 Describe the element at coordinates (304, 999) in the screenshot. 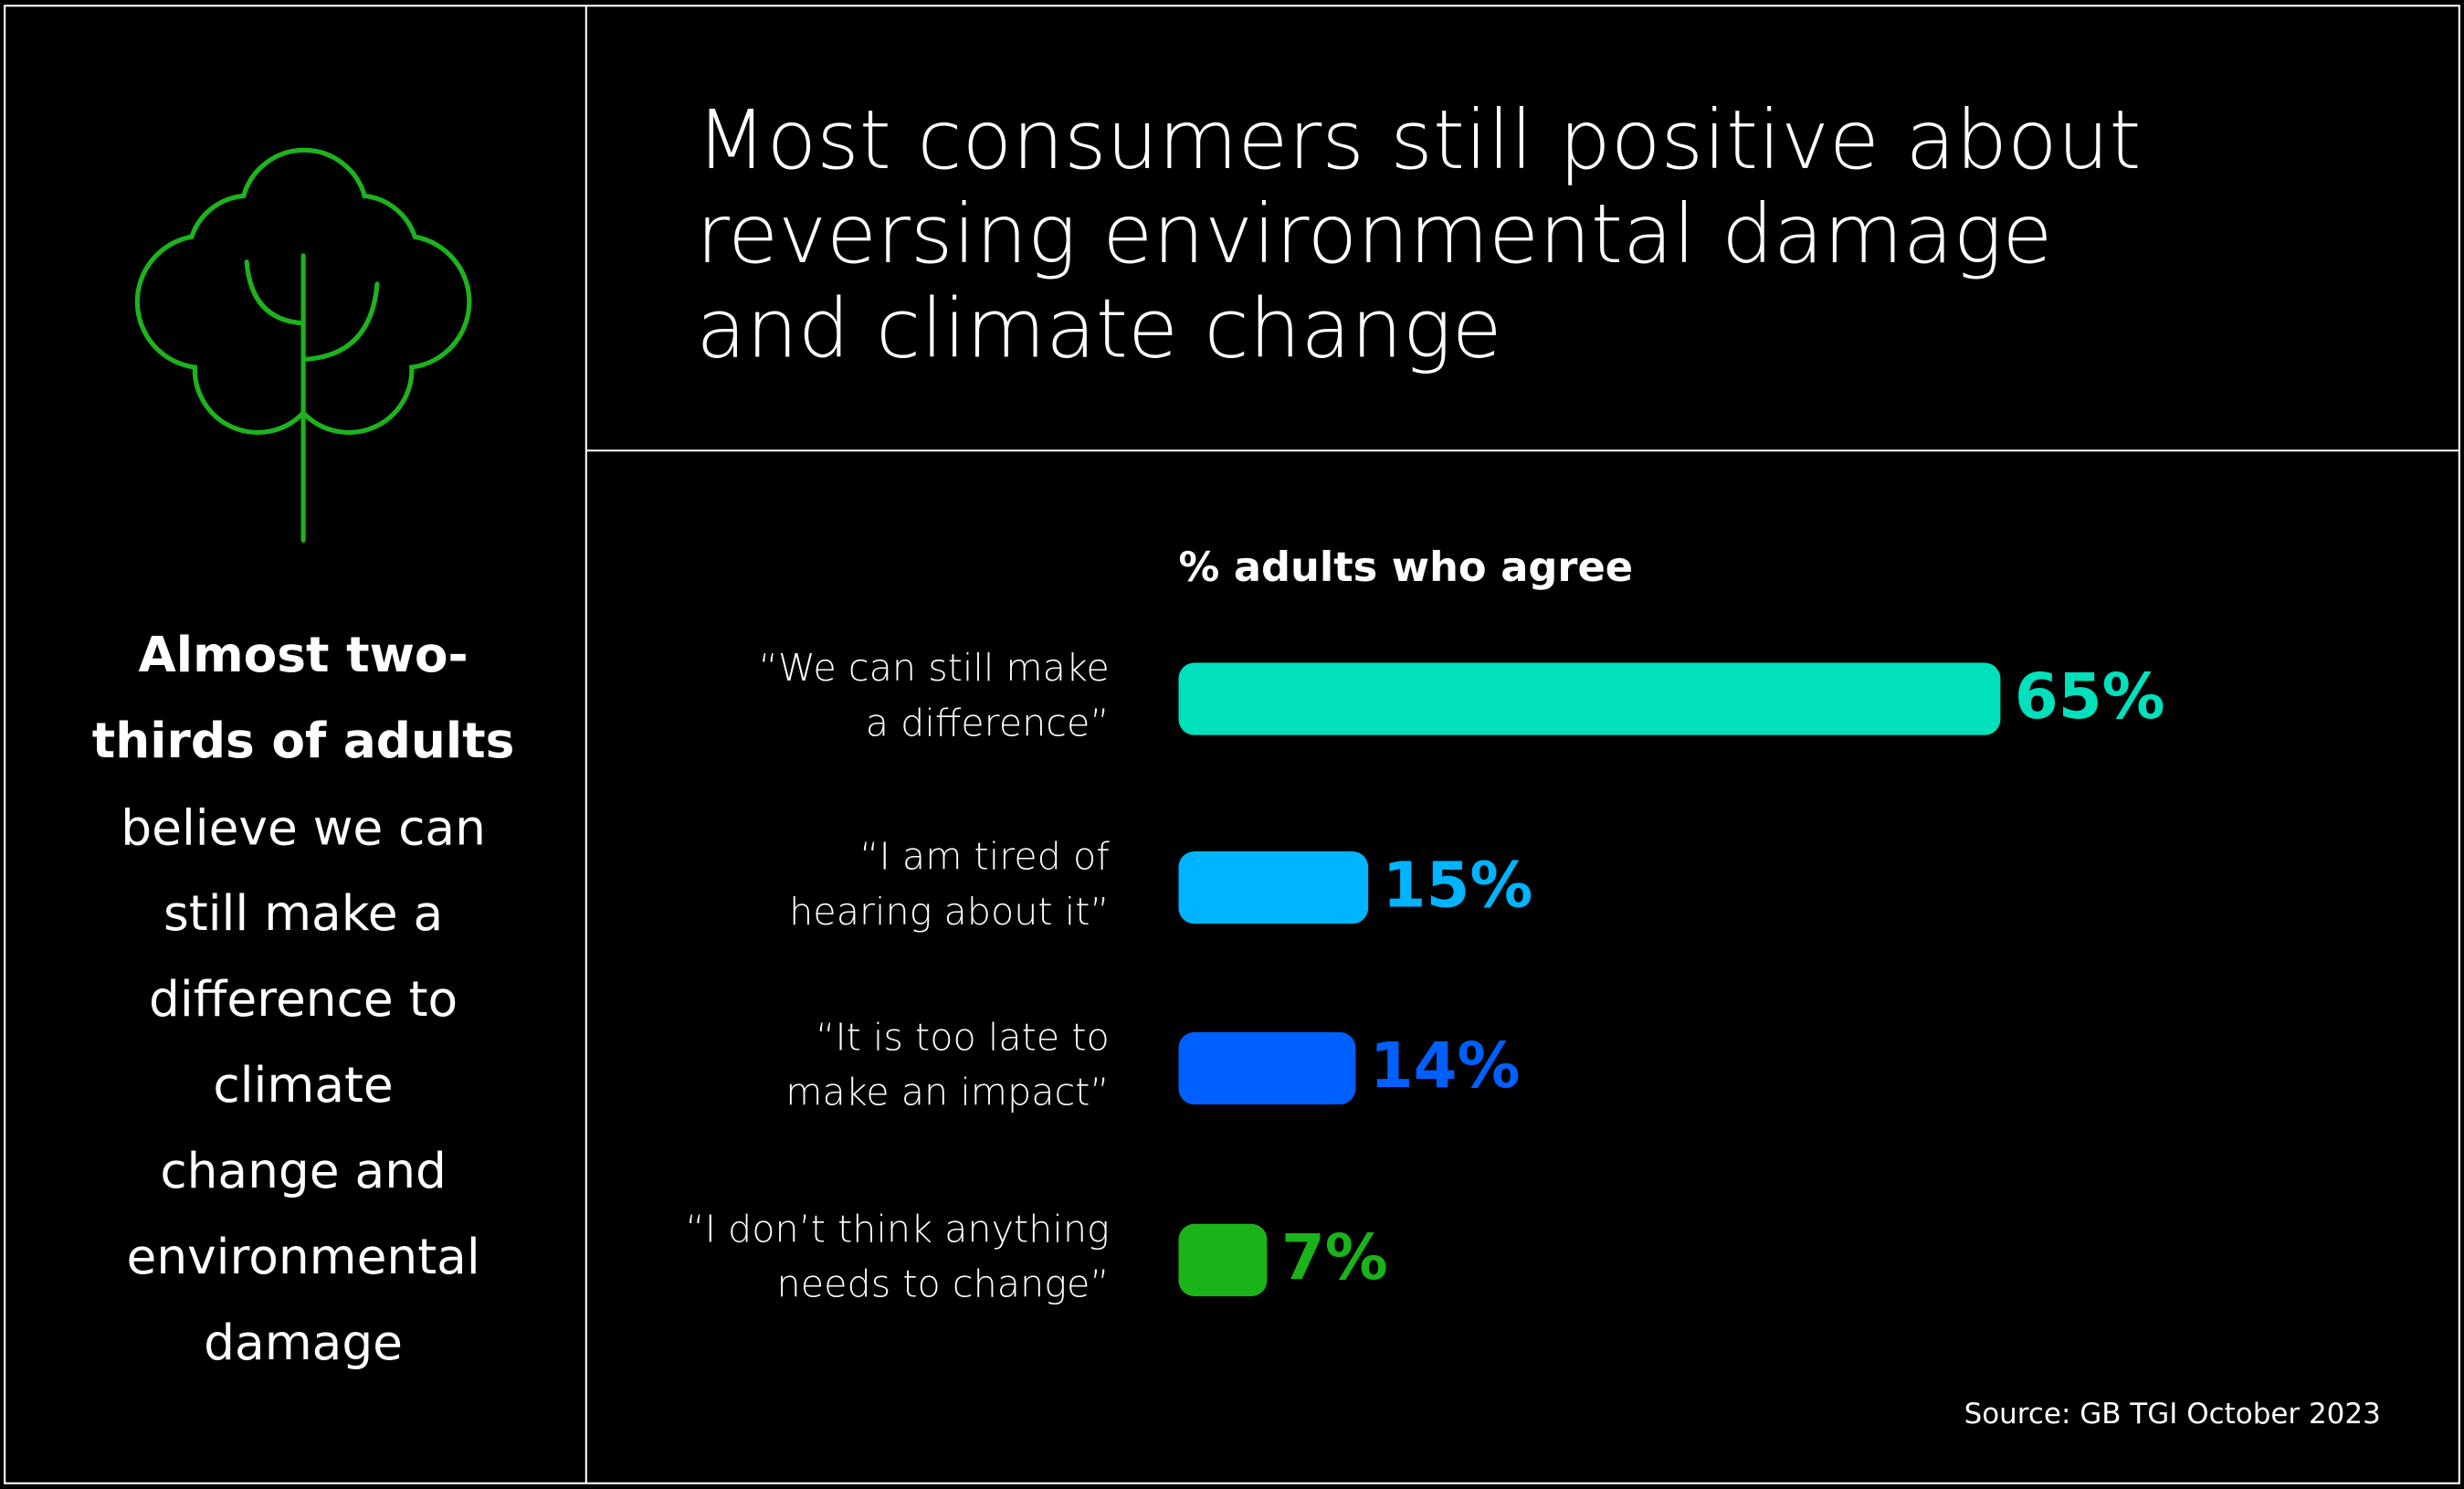

I see `sidebar-text: difference to` at that location.